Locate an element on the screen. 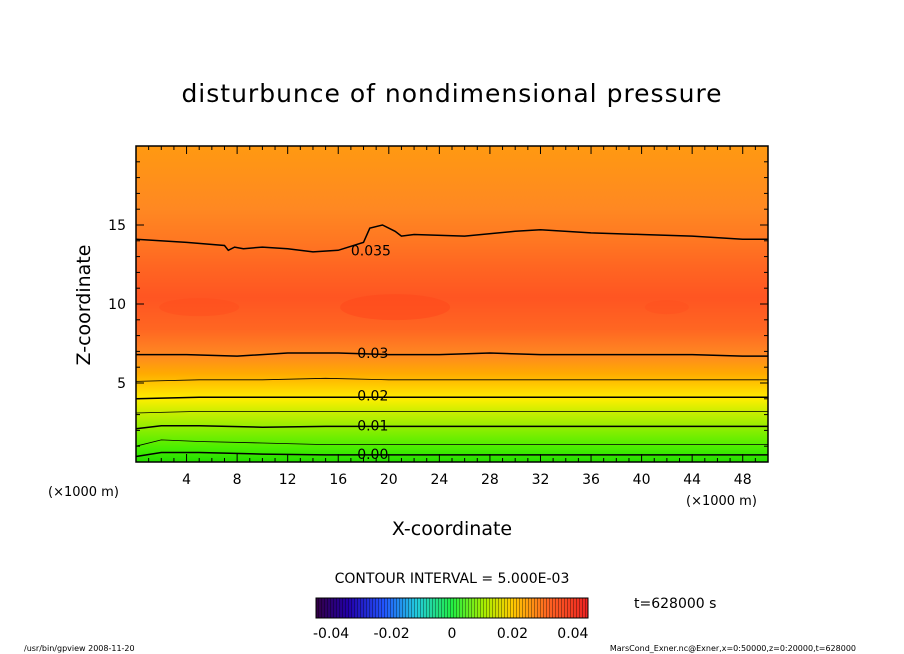  field-blobs is located at coordinates (424, 307).